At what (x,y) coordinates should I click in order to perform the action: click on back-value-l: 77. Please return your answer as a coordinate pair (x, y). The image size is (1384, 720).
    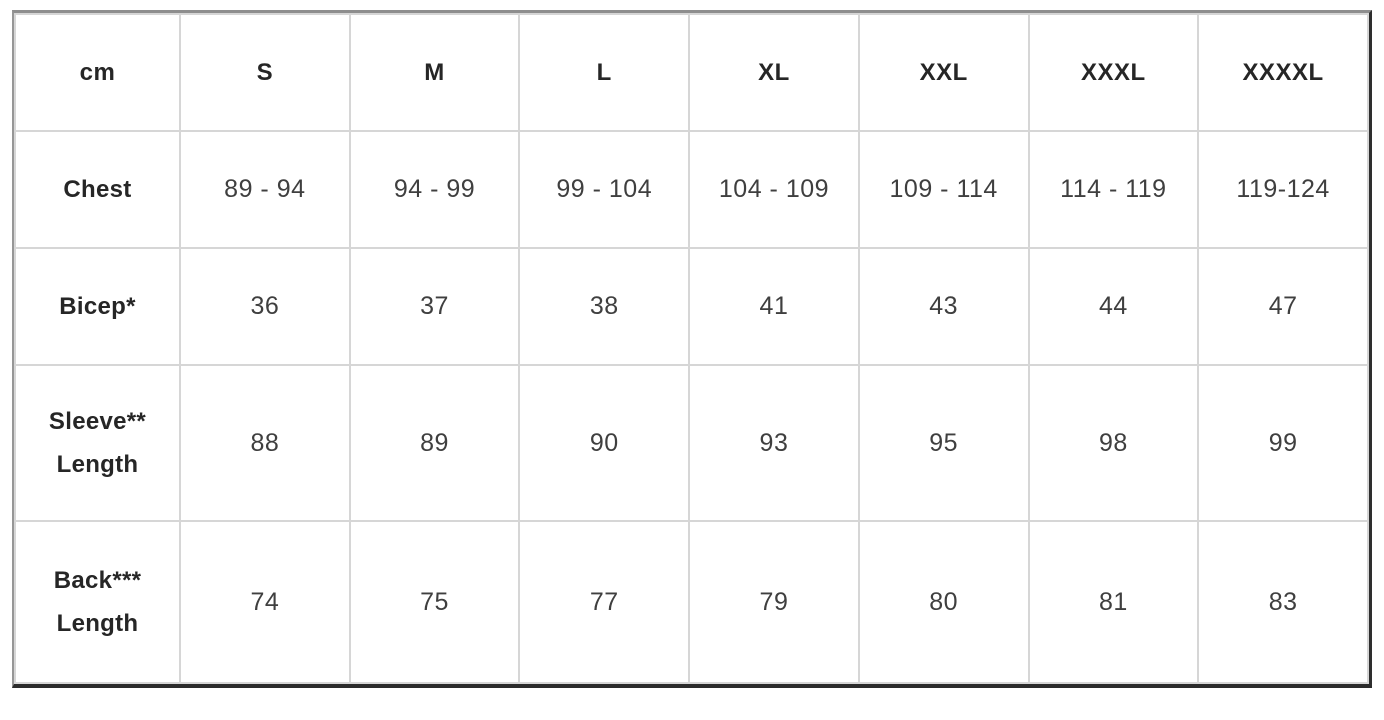
    Looking at the image, I should click on (604, 602).